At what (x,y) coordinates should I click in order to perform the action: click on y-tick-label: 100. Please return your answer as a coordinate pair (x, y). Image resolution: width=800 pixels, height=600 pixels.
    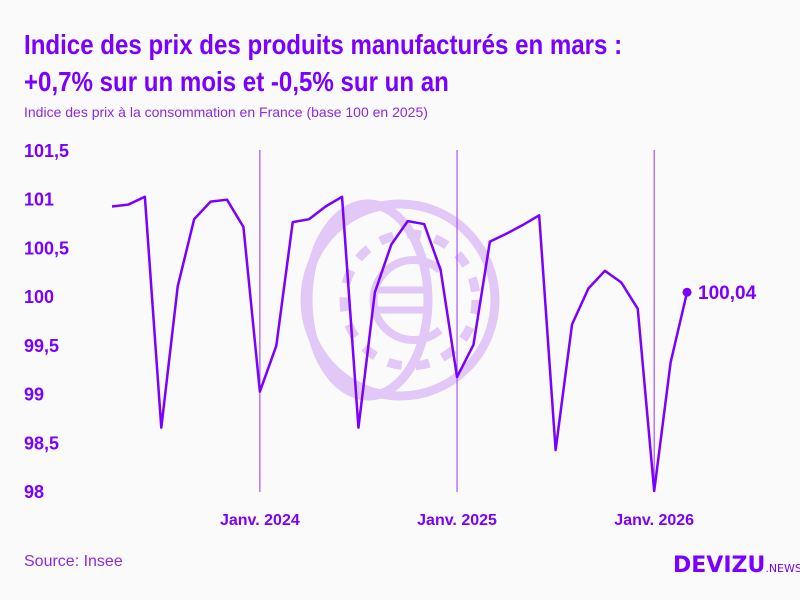
    Looking at the image, I should click on (39, 297).